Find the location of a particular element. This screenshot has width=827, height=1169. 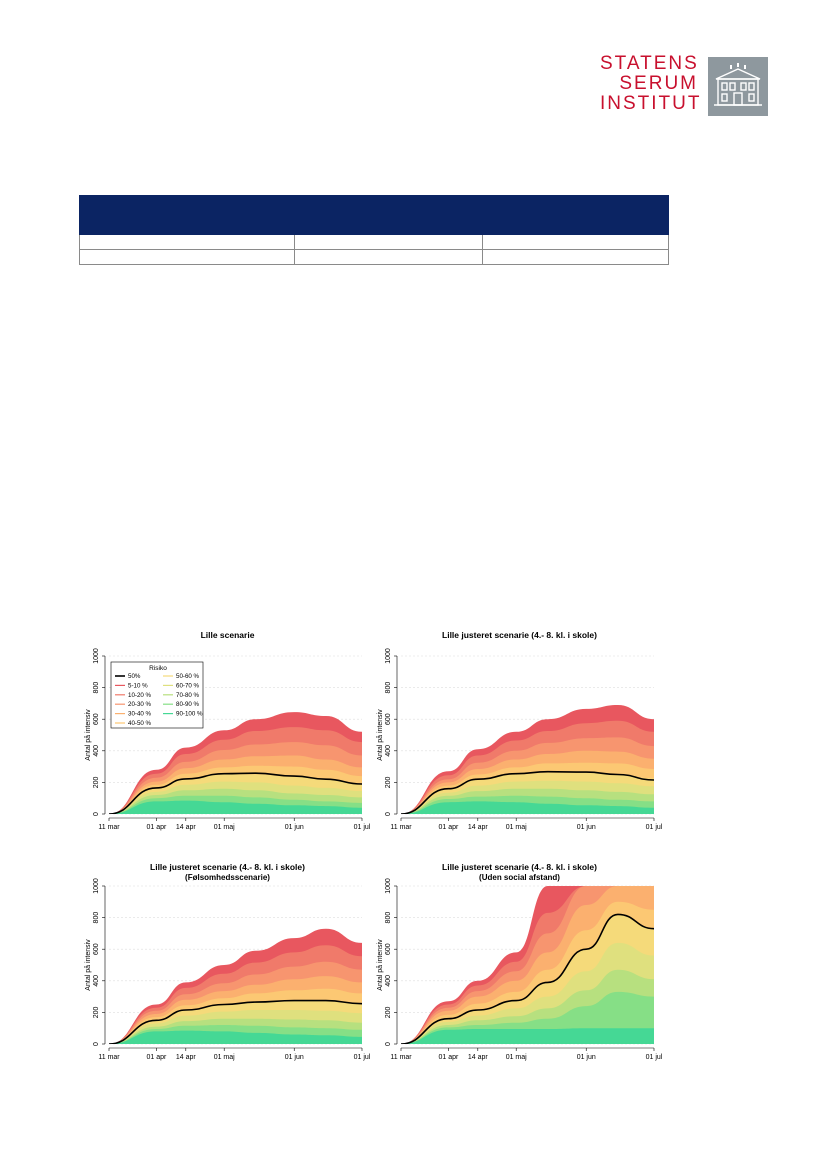

legend-title: Risiko is located at coordinates (158, 668).